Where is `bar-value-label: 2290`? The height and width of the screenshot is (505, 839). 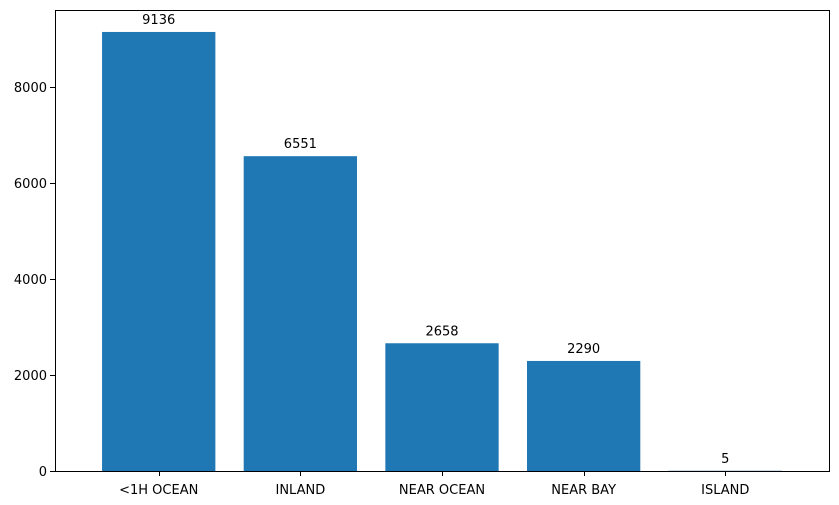 bar-value-label: 2290 is located at coordinates (583, 349).